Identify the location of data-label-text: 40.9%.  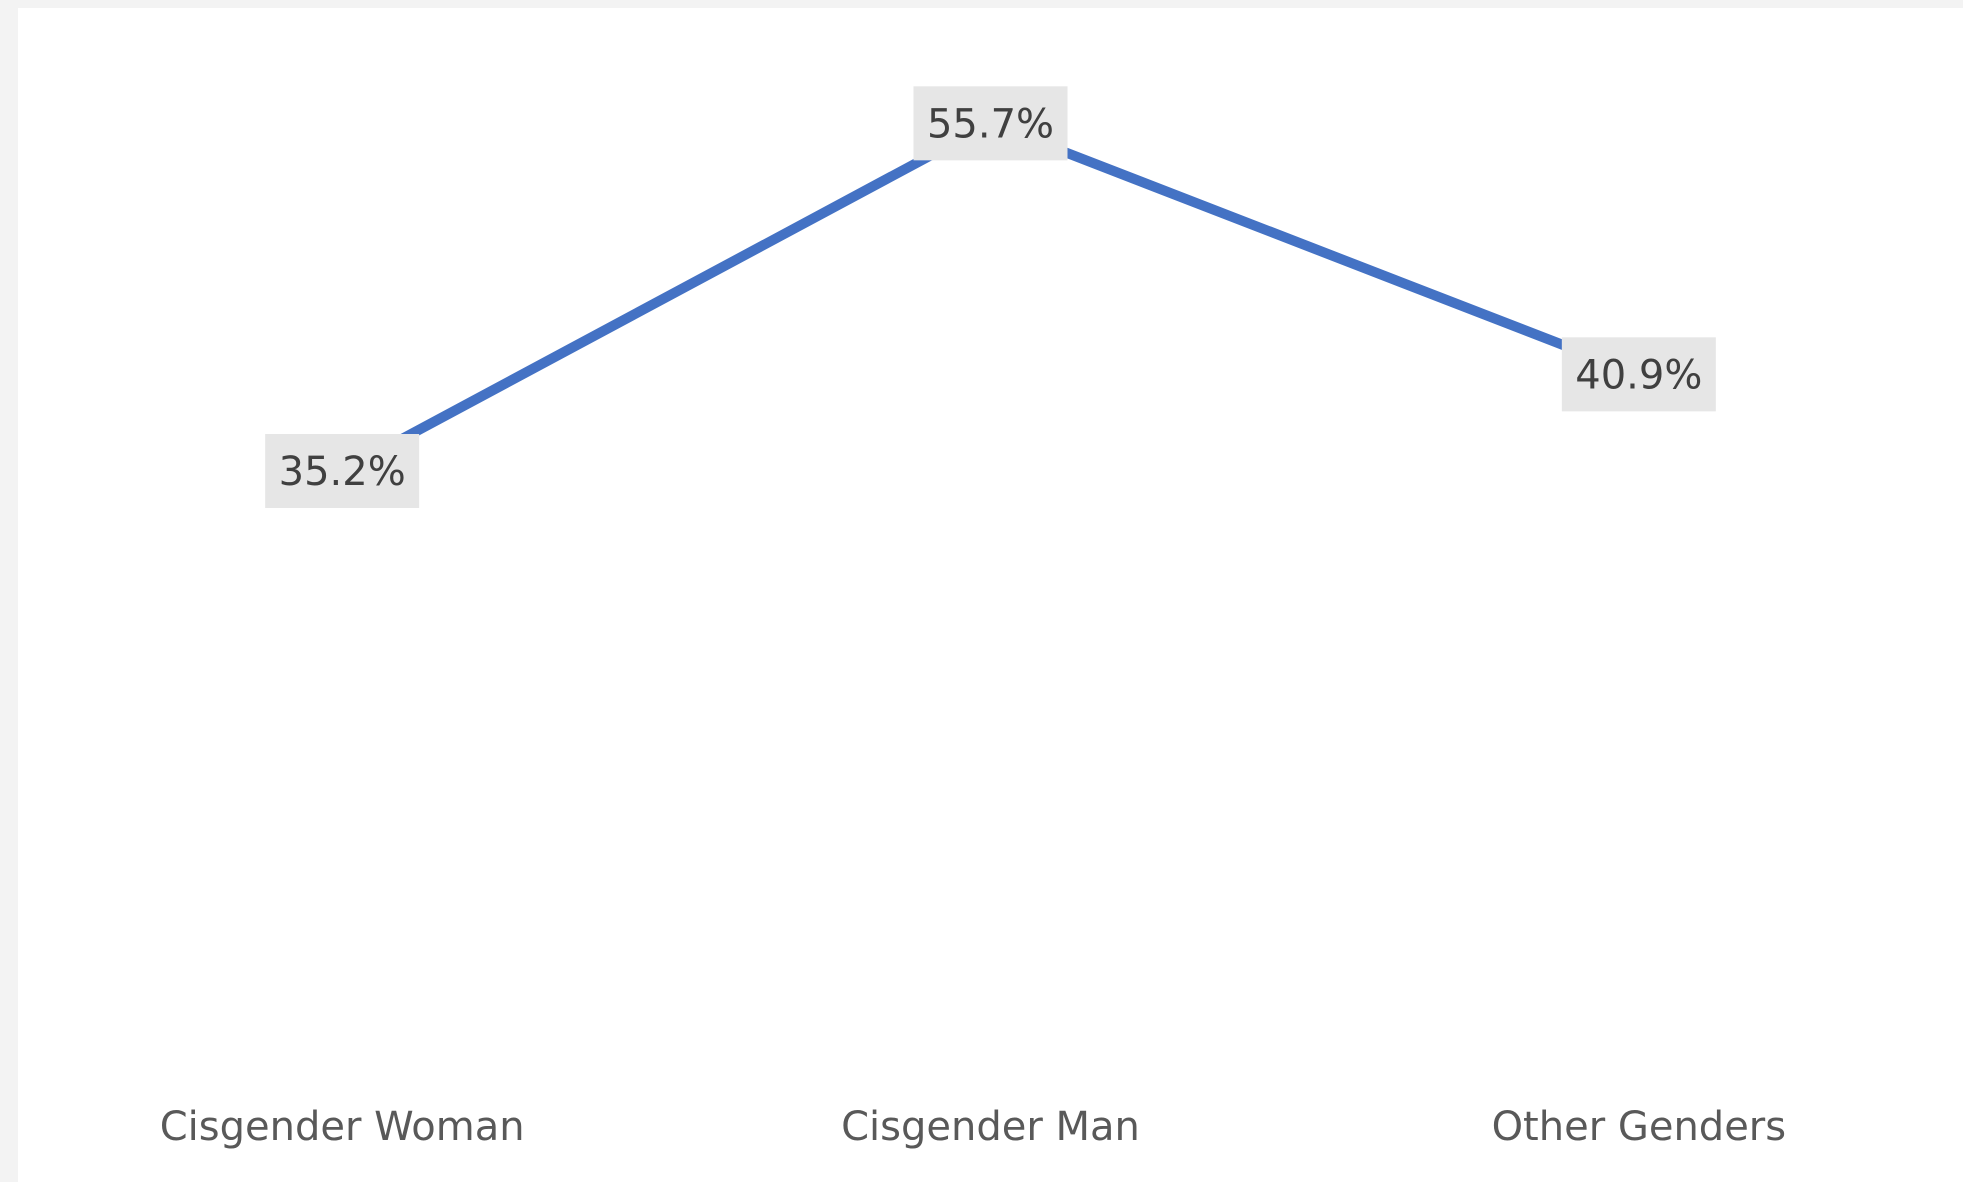
(1638, 375).